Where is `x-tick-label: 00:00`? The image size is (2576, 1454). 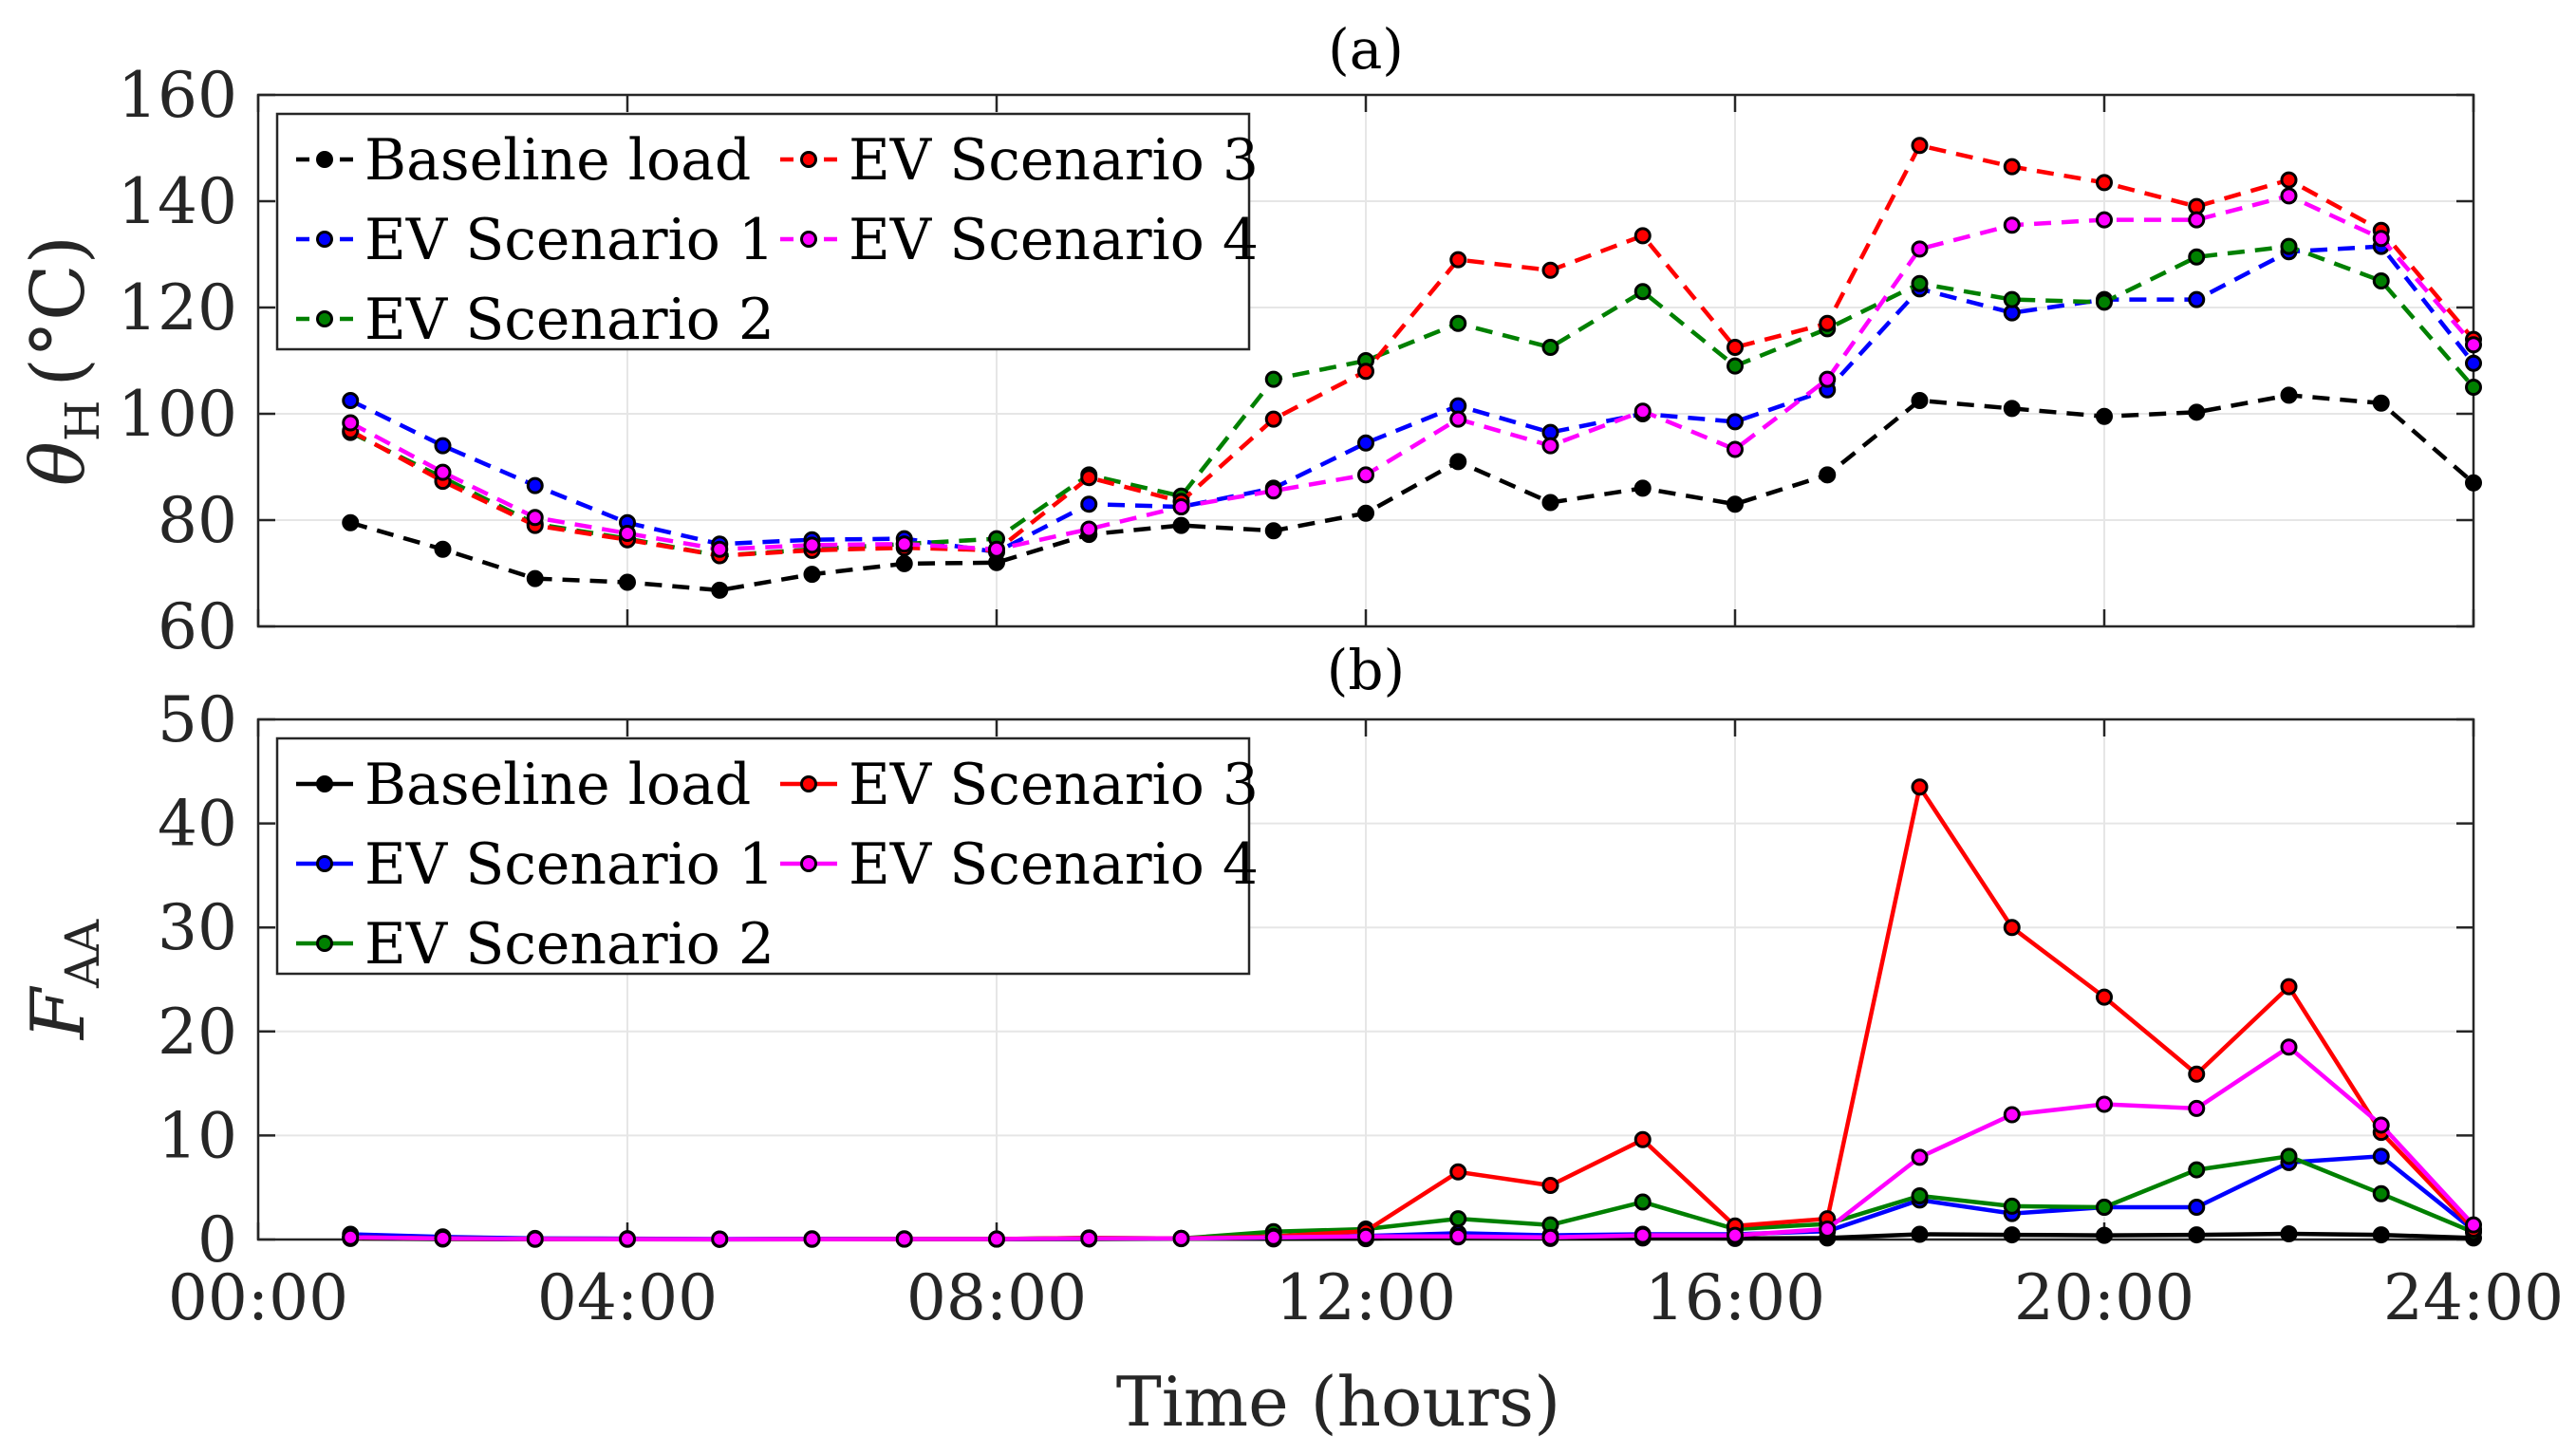
x-tick-label: 00:00 is located at coordinates (258, 1297).